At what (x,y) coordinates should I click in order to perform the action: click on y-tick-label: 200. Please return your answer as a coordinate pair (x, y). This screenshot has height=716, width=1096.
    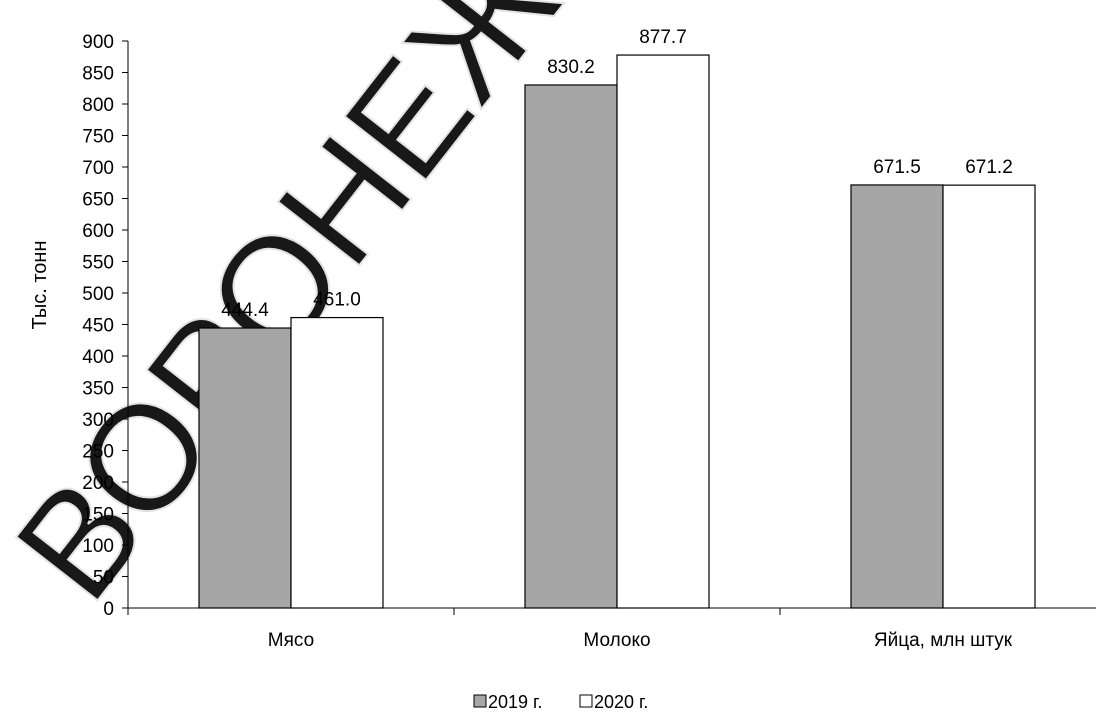
    Looking at the image, I should click on (98, 483).